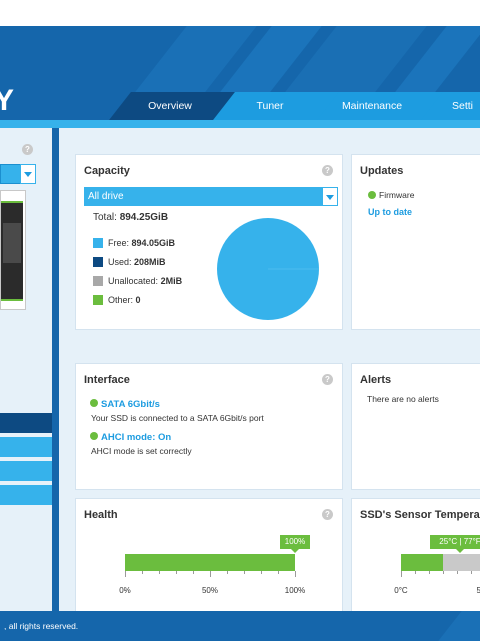  Describe the element at coordinates (125, 590) in the screenshot. I see `health-tick-label: 0%` at that location.